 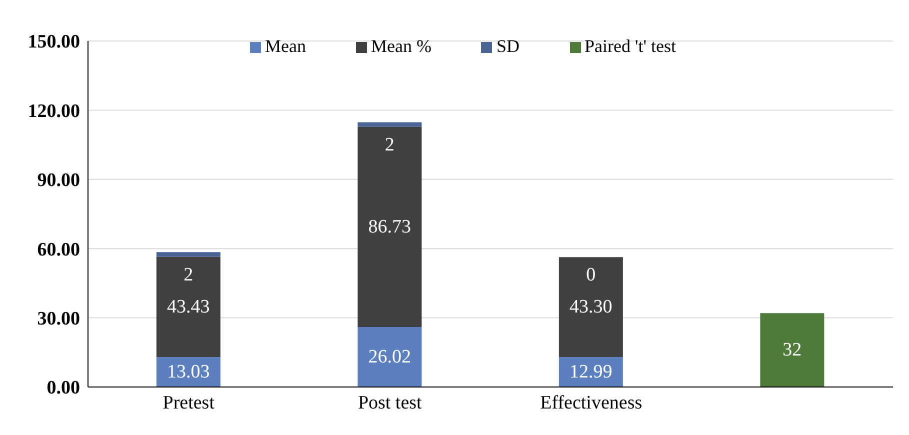 I want to click on y-tick-label: 150.00, so click(x=54, y=42).